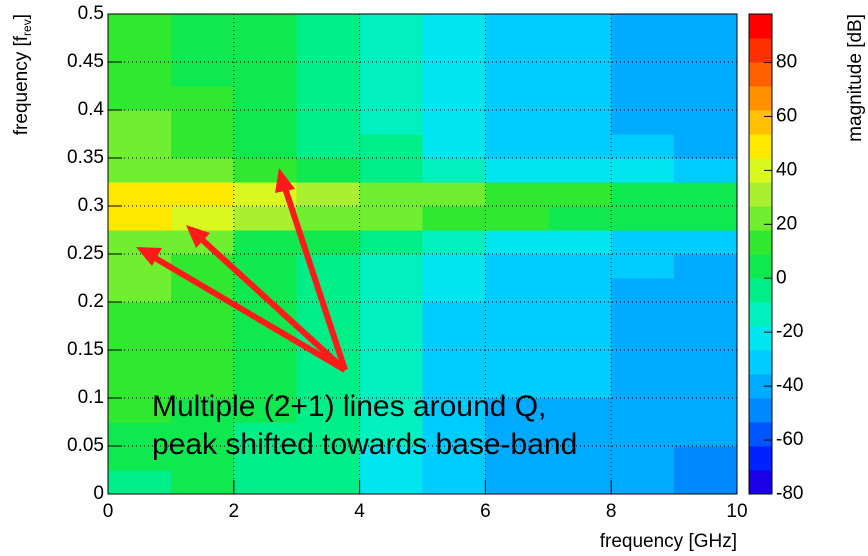 This screenshot has height=556, width=868. I want to click on y-axis-label-text: frequency [f, so click(21, 85).